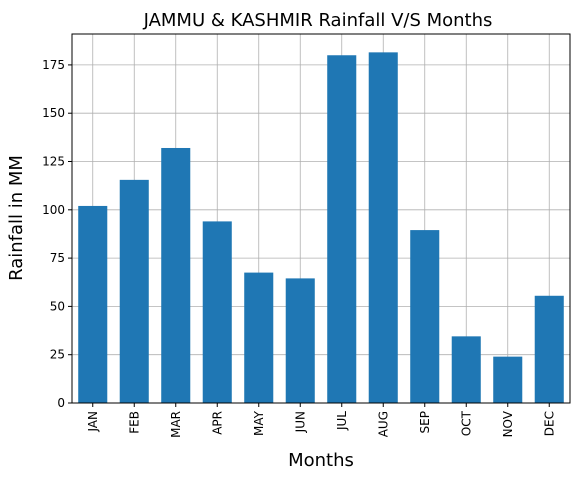 Image resolution: width=577 pixels, height=480 pixels. I want to click on bar-dec, so click(549, 349).